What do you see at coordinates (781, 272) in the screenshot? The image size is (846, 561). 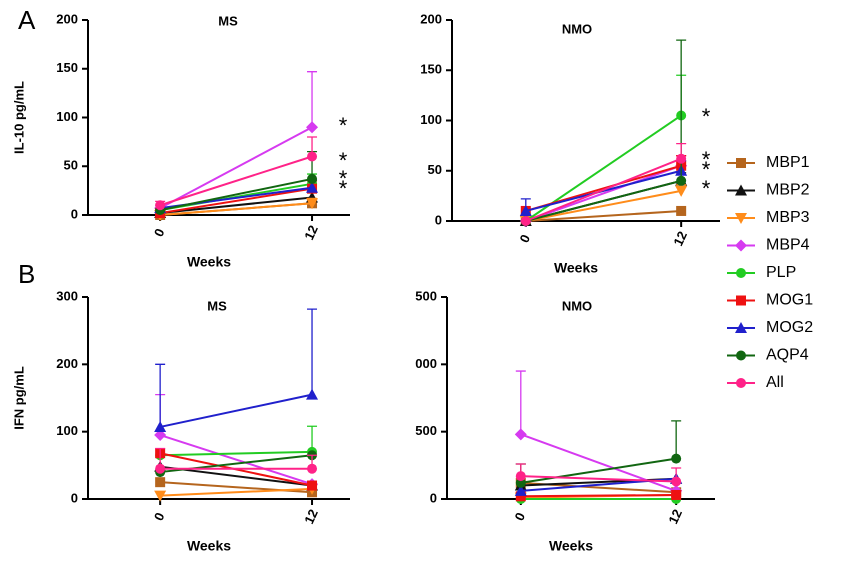 I see `legend-label: PLP` at bounding box center [781, 272].